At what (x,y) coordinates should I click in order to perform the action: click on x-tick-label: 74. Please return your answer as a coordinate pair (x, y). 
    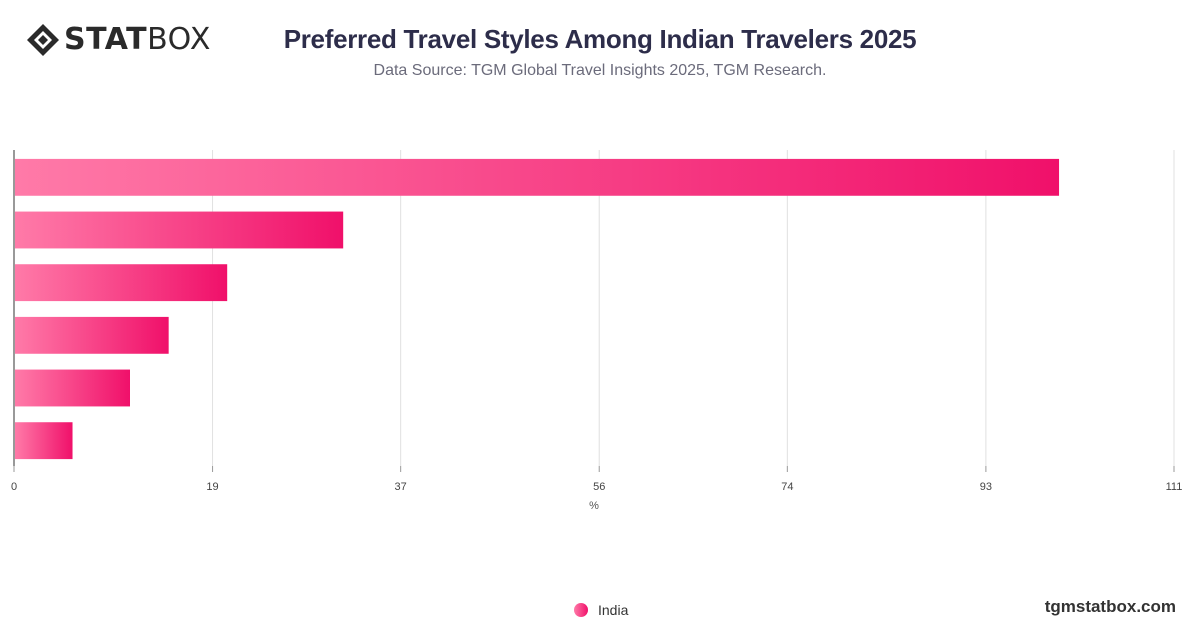
    Looking at the image, I should click on (787, 487).